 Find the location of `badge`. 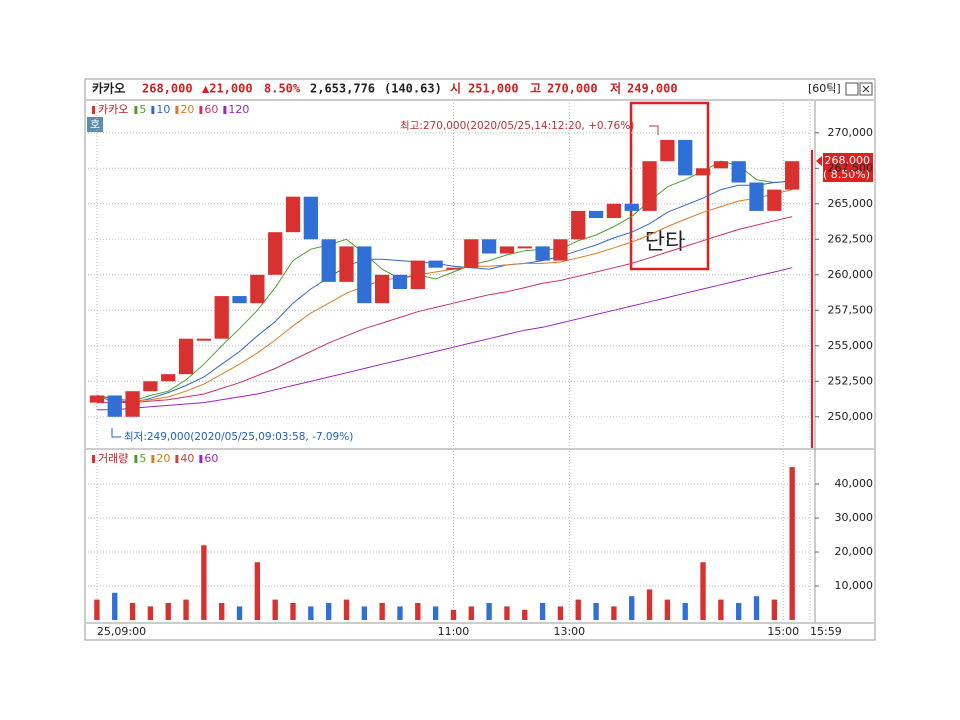

badge is located at coordinates (95, 124).